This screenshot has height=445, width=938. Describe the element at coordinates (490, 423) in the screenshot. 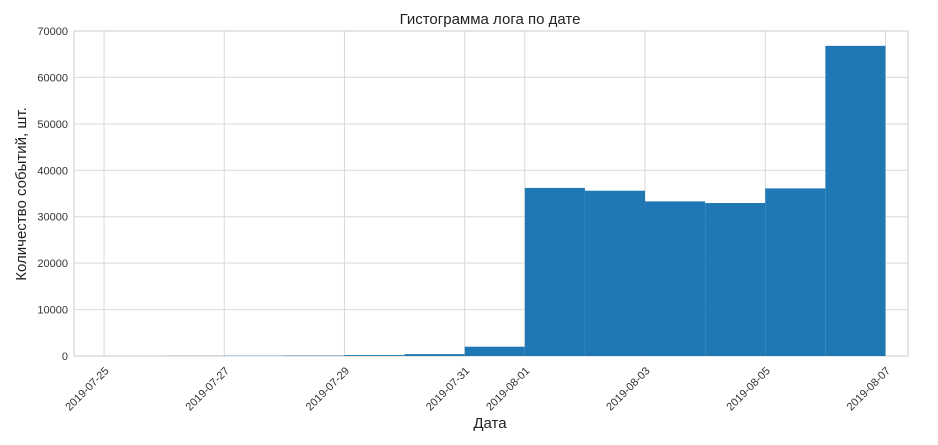

I see `x-axis-title: Дата` at that location.